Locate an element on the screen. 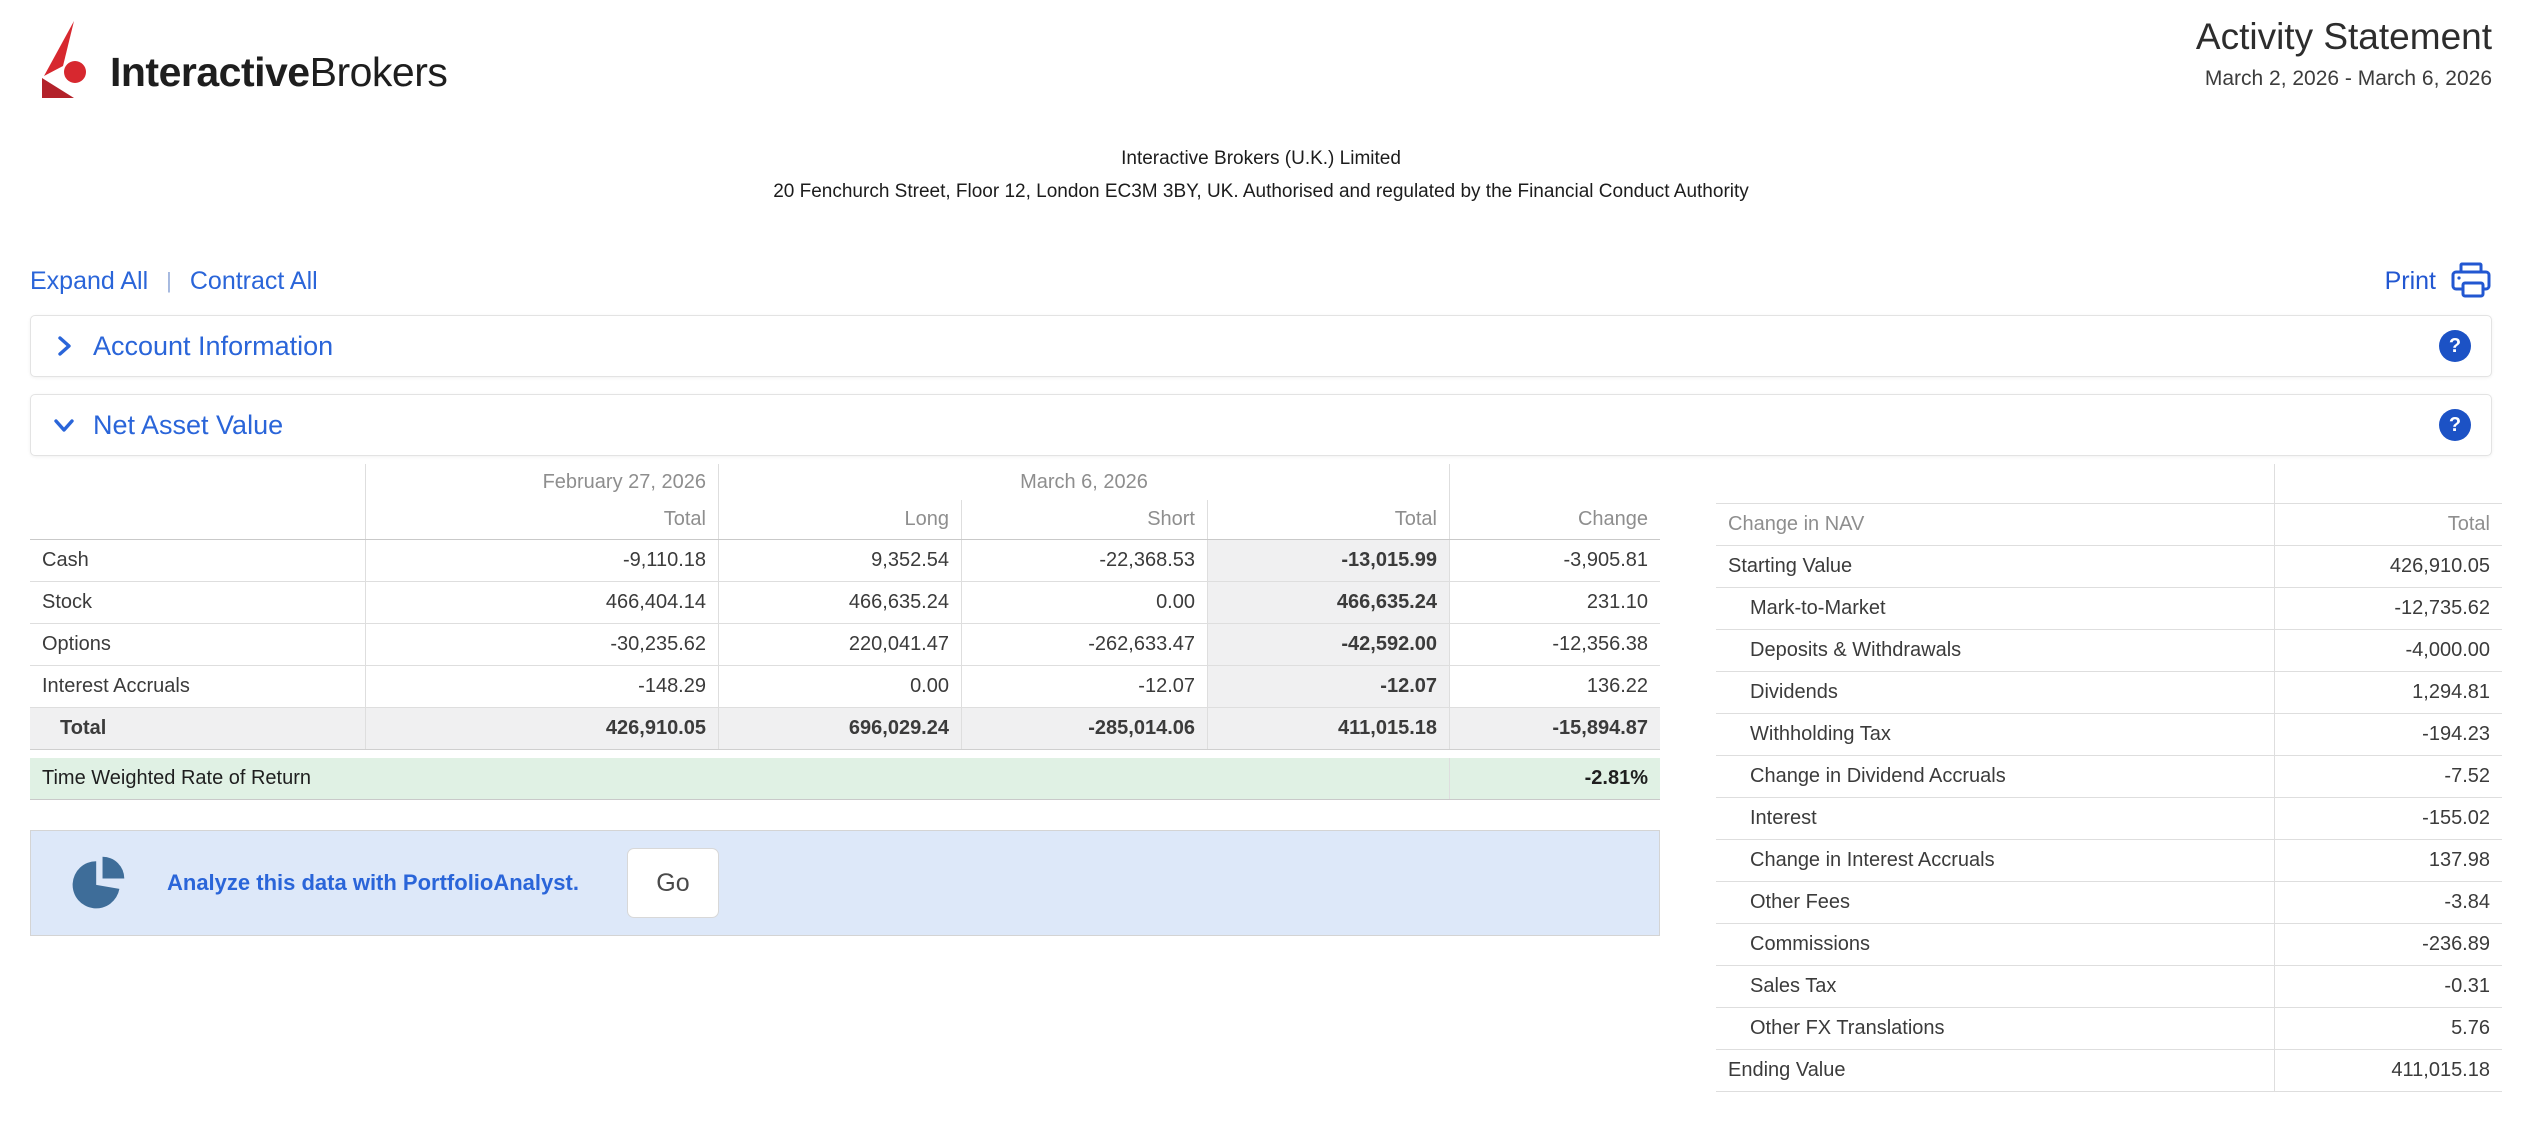 The height and width of the screenshot is (1138, 2522). table-header-row: Total Long Short Total Change is located at coordinates (845, 520).